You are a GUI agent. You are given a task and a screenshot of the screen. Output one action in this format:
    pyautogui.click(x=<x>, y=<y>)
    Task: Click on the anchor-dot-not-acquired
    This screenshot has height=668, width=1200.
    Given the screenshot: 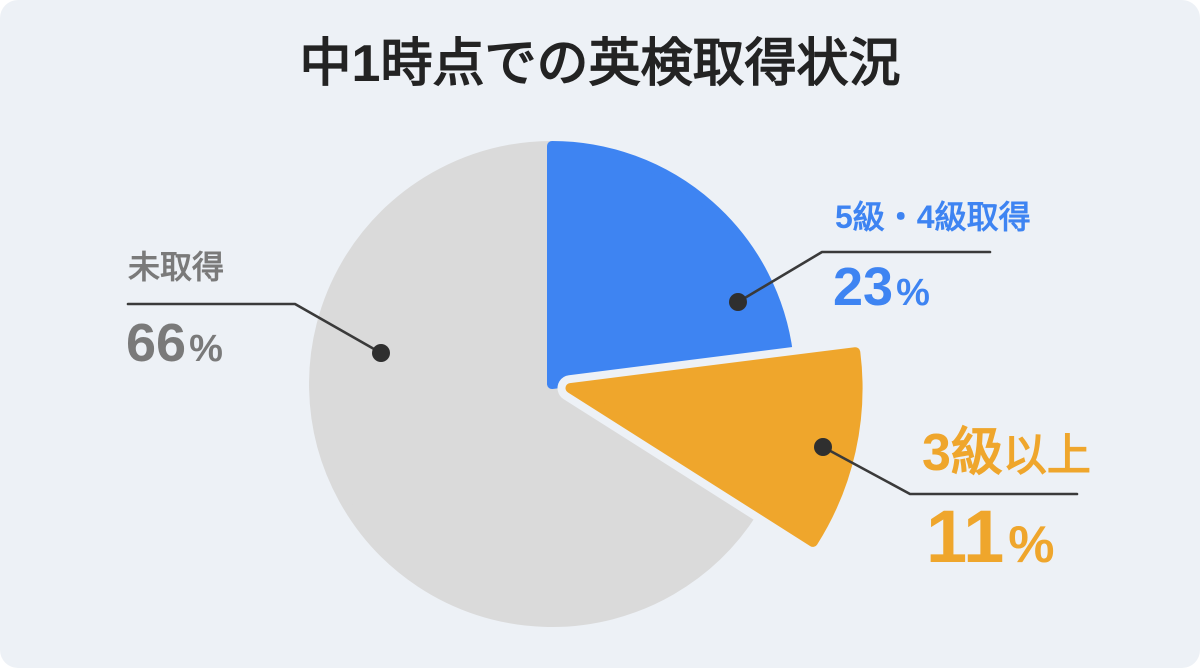 What is the action you would take?
    pyautogui.click(x=381, y=353)
    